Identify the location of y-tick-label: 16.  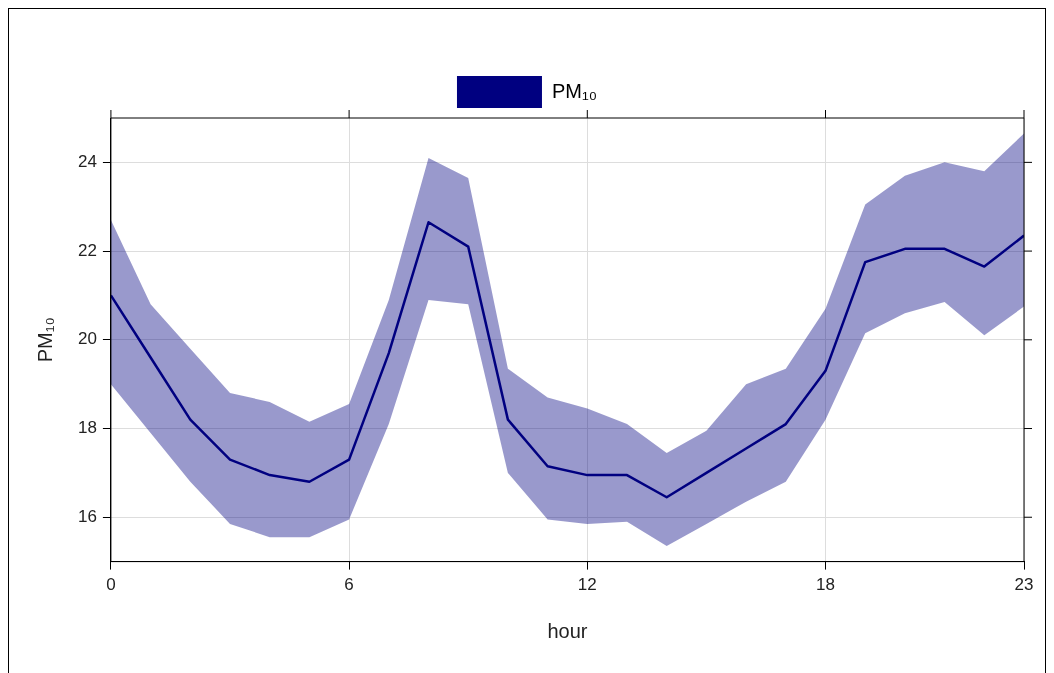
(87, 516).